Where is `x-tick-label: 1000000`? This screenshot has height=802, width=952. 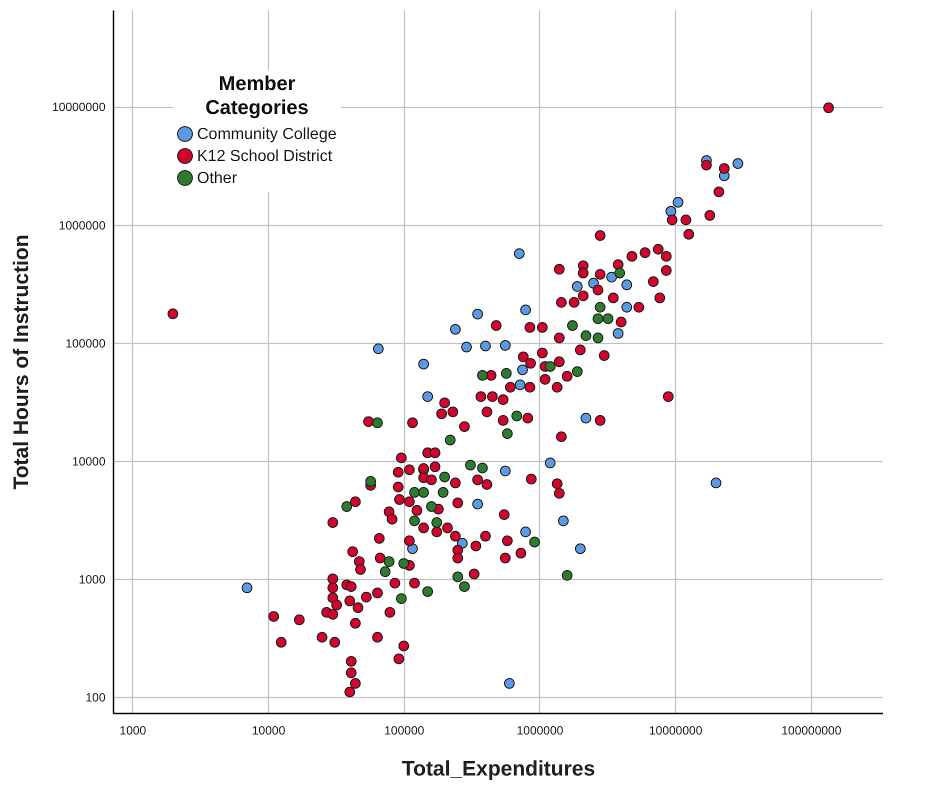
x-tick-label: 1000000 is located at coordinates (540, 731).